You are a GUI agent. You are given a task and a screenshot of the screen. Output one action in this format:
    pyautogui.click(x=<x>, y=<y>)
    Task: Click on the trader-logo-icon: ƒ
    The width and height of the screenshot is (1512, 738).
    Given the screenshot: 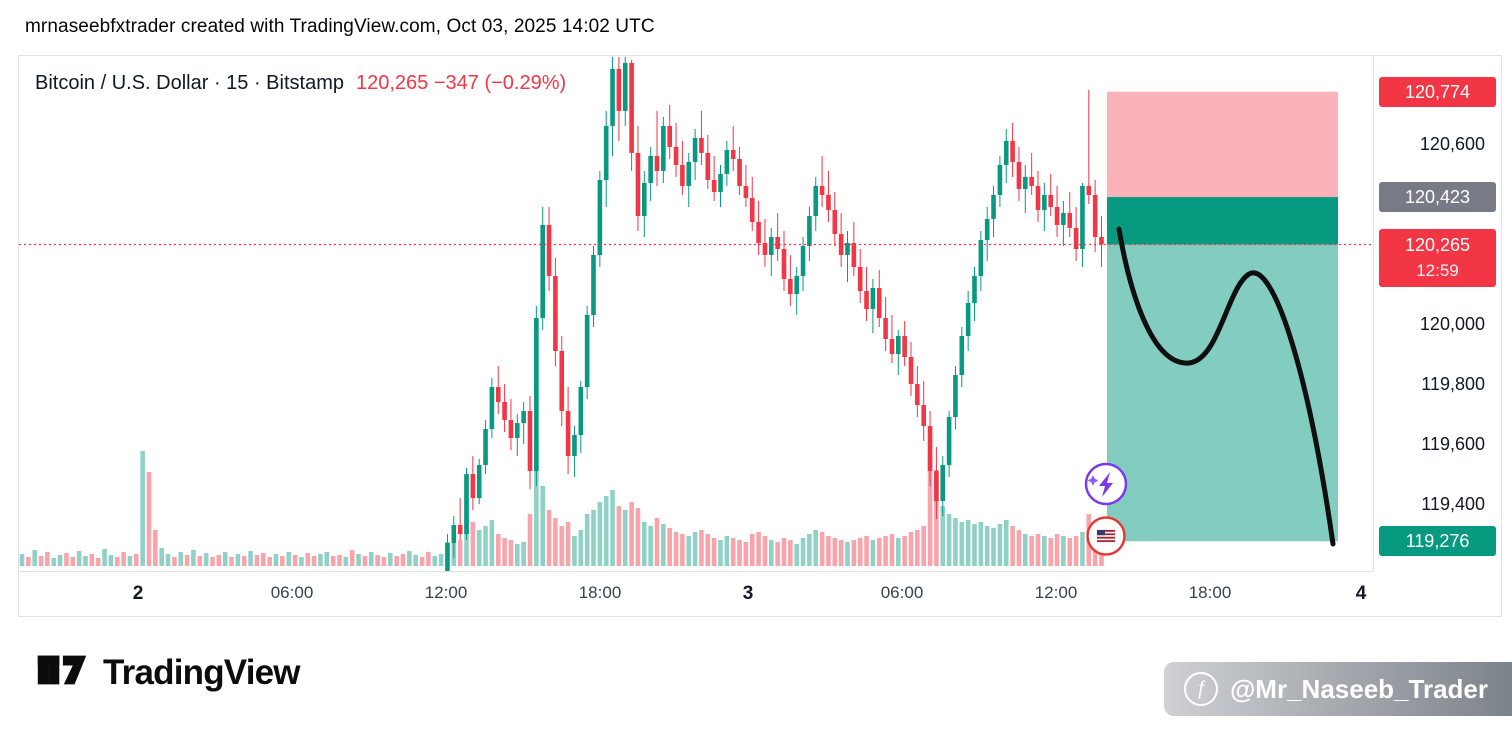 What is the action you would take?
    pyautogui.click(x=1200, y=689)
    